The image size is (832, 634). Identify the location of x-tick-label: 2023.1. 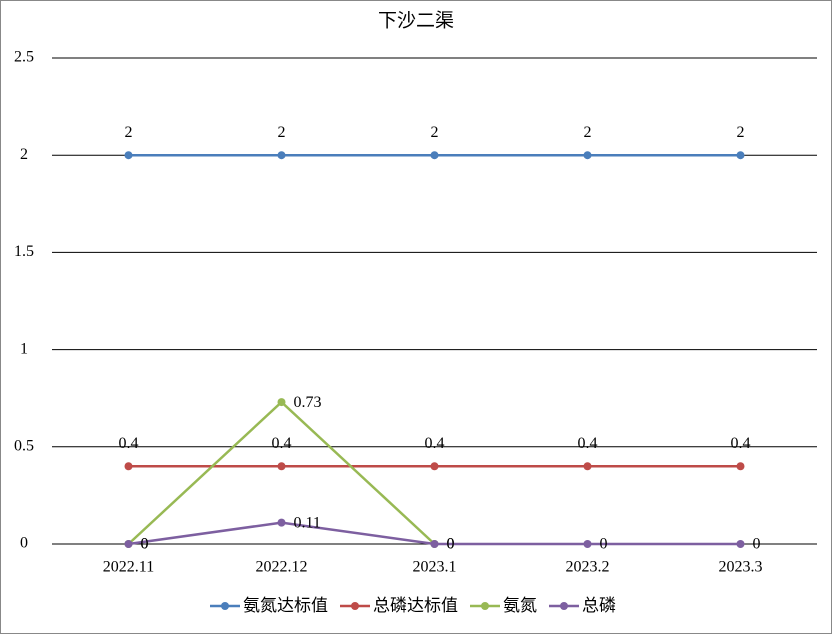
(435, 567).